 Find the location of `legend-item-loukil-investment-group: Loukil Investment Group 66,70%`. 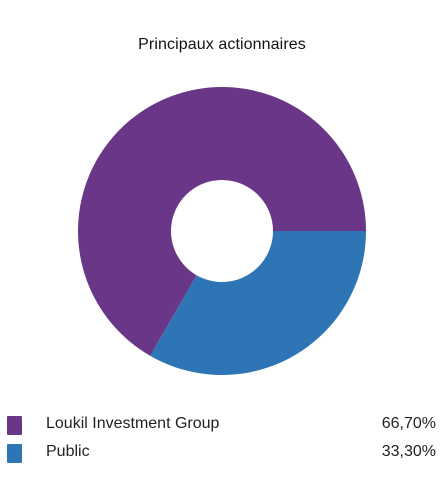

legend-item-loukil-investment-group: Loukil Investment Group 66,70% is located at coordinates (222, 426).